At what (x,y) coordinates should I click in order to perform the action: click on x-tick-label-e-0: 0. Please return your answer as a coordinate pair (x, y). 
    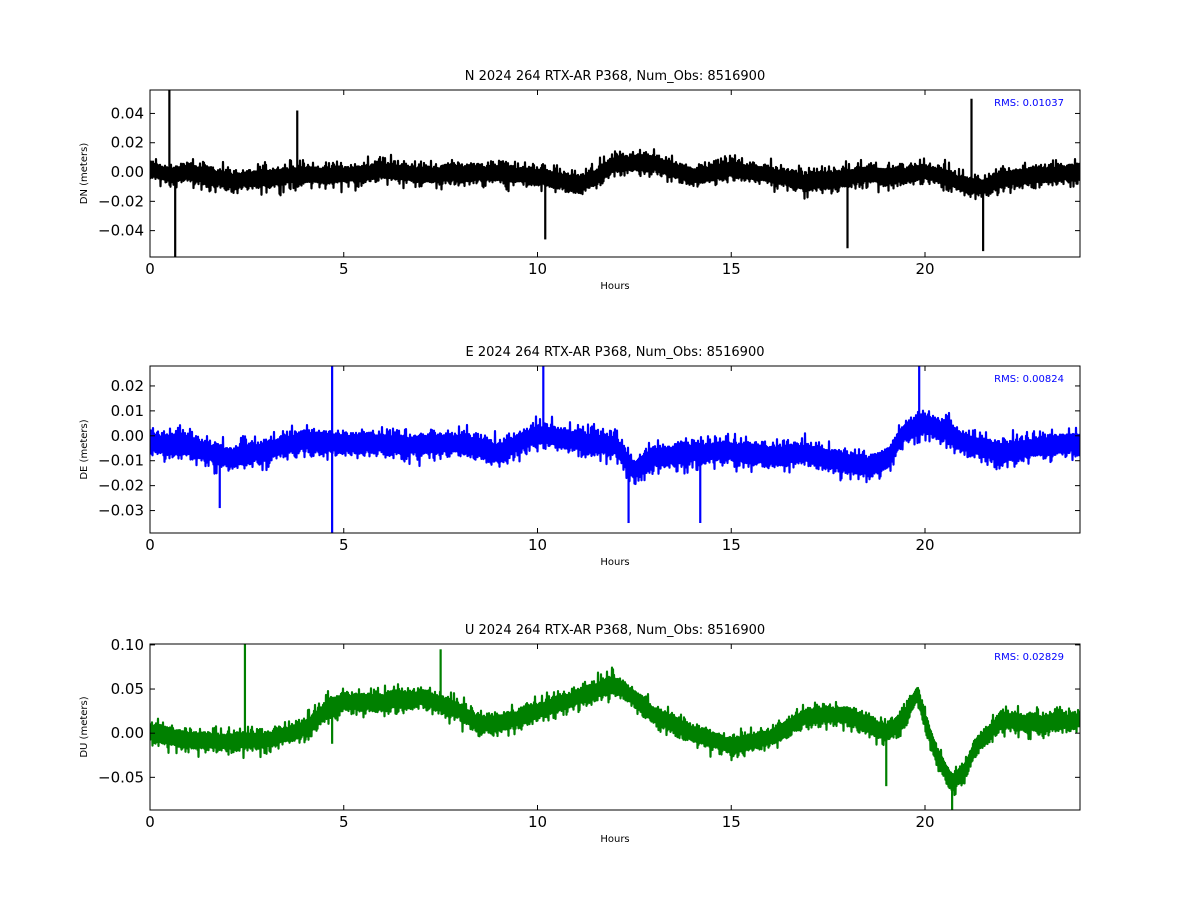
    Looking at the image, I should click on (150, 545).